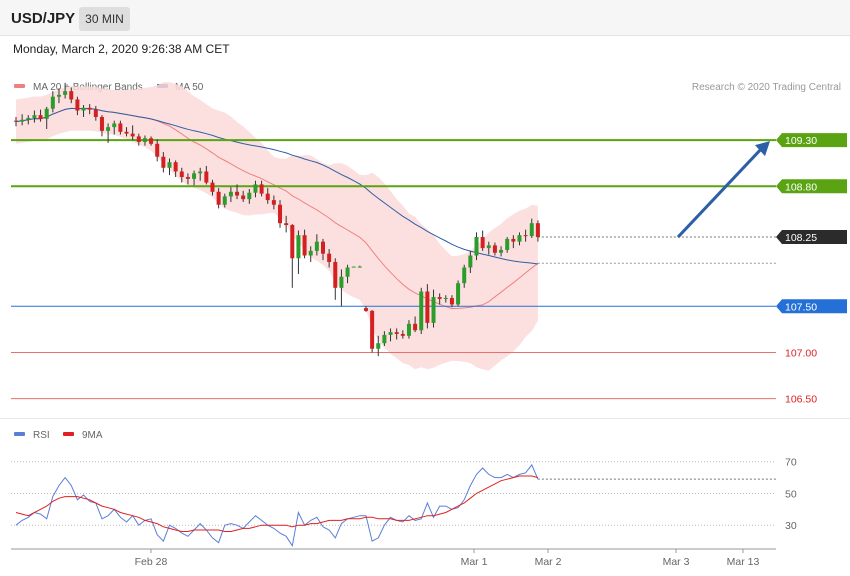 This screenshot has width=850, height=576. What do you see at coordinates (801, 307) in the screenshot?
I see `level-label-107.50: 107.50` at bounding box center [801, 307].